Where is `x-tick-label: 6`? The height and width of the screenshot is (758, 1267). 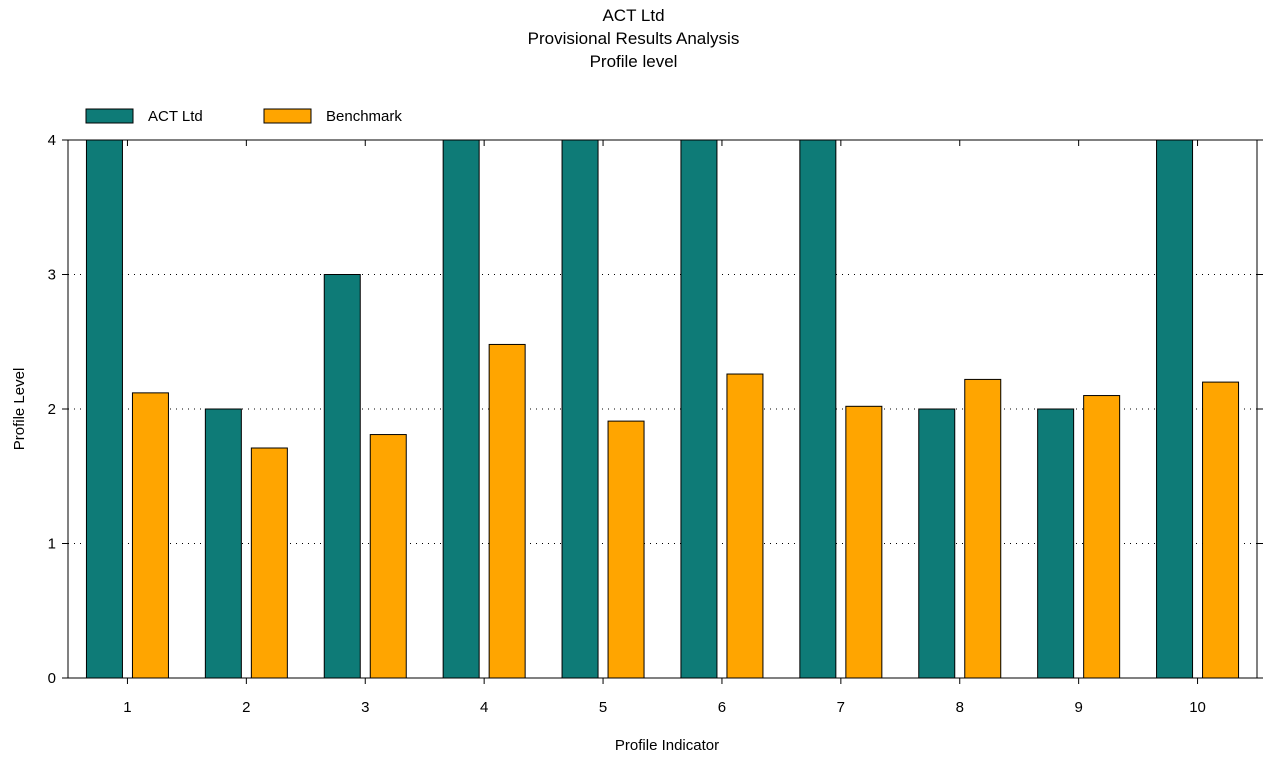 x-tick-label: 6 is located at coordinates (722, 707).